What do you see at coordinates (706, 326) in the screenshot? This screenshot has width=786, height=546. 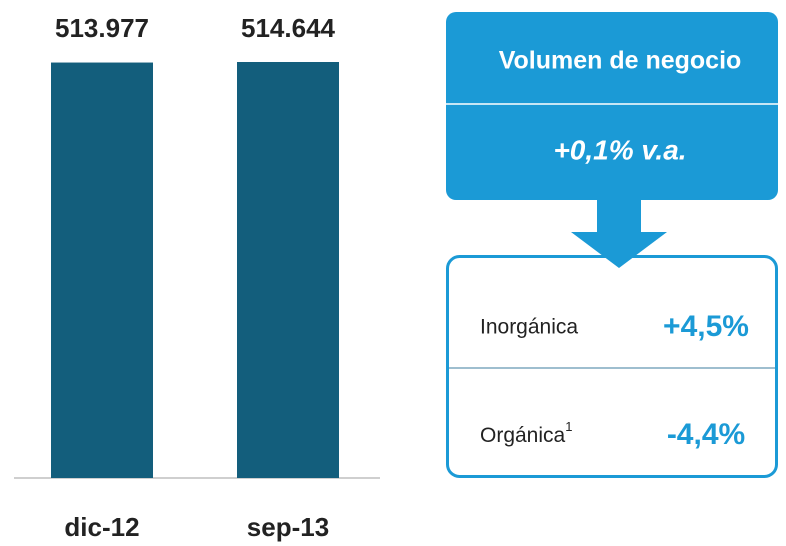 I see `item-value: +4,5%` at bounding box center [706, 326].